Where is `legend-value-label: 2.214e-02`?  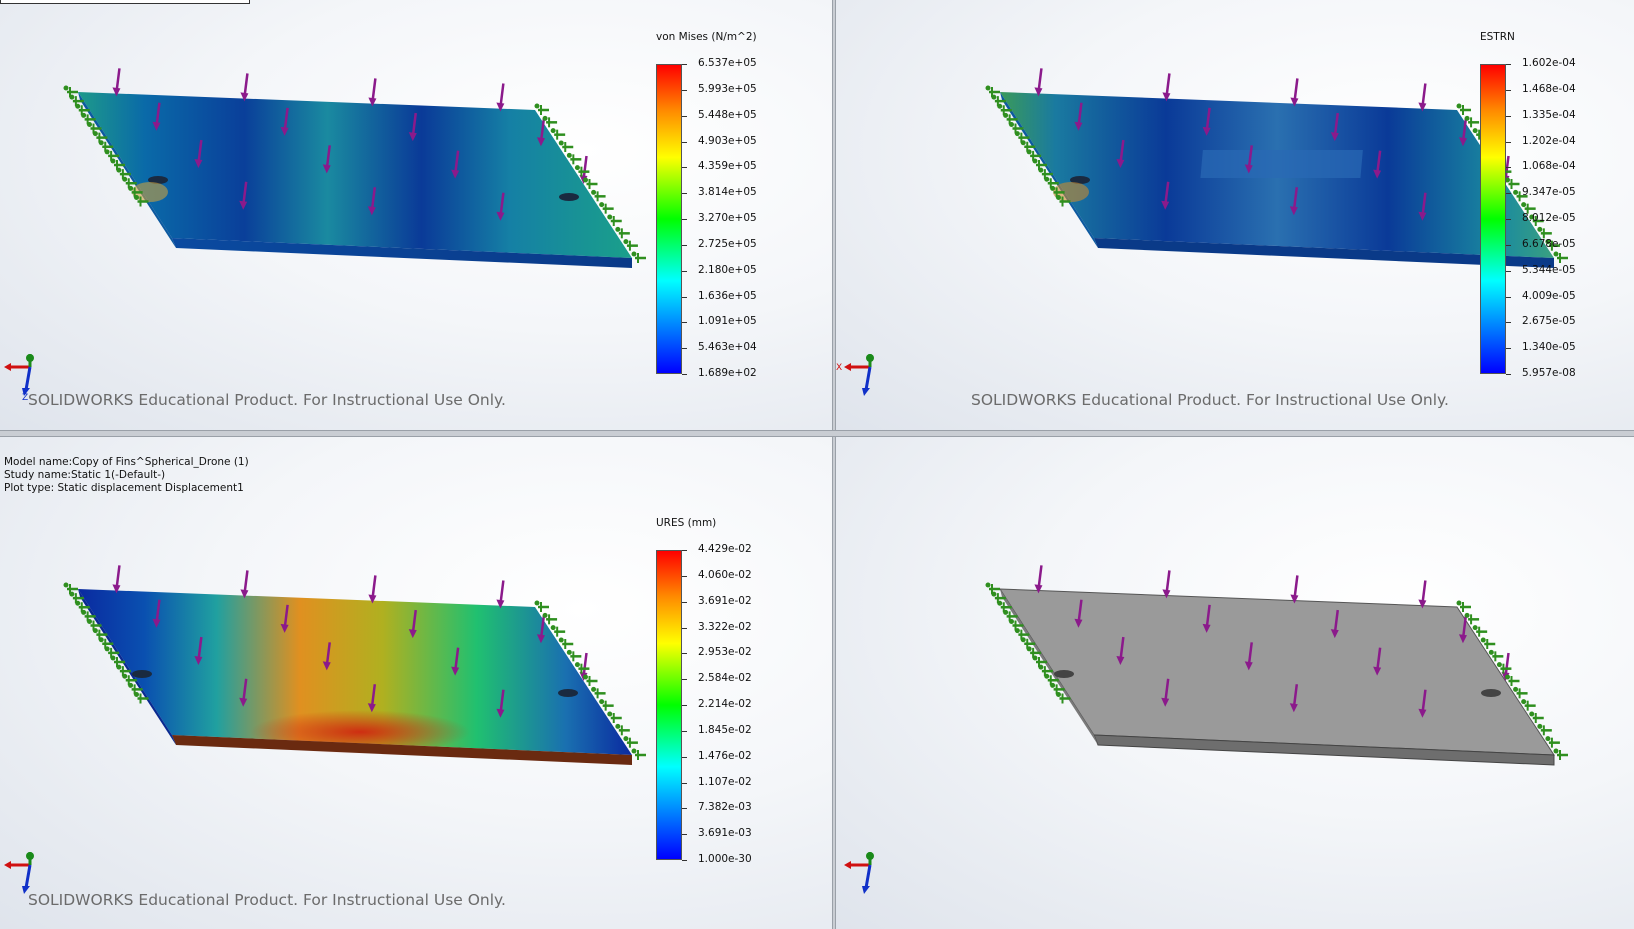 legend-value-label: 2.214e-02 is located at coordinates (725, 704).